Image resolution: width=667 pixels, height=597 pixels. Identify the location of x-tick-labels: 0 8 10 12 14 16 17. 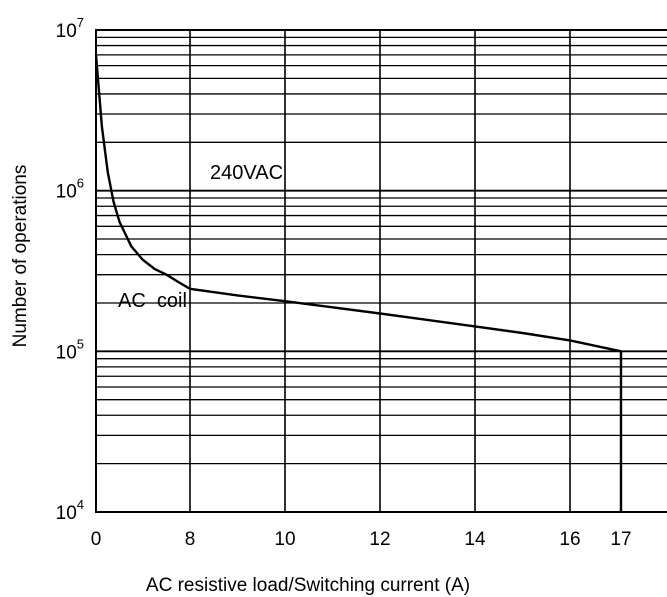
(361, 539).